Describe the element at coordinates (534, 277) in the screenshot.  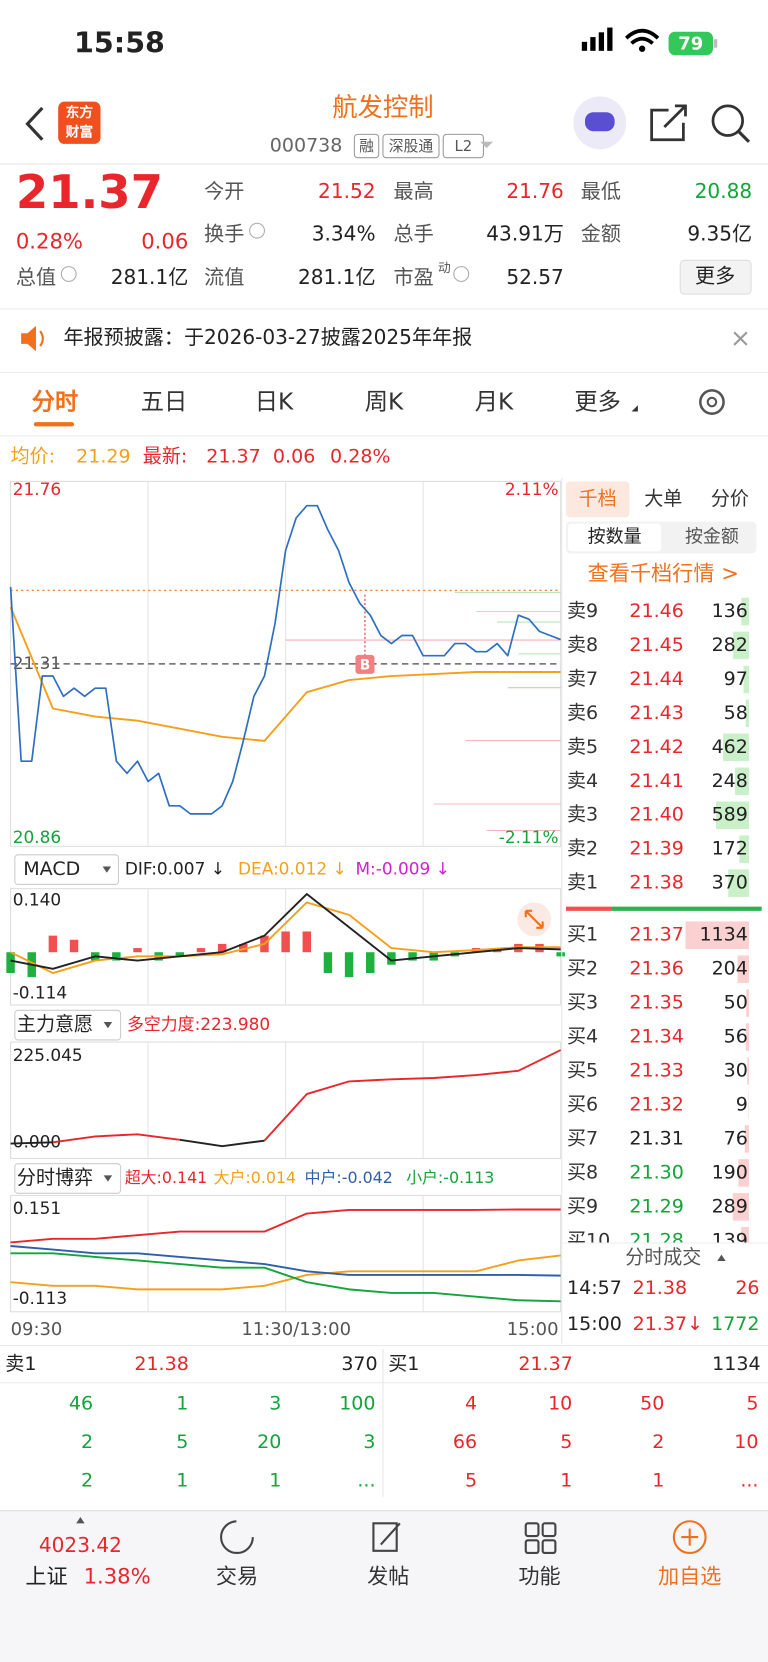
I see `field-value: 52.57` at that location.